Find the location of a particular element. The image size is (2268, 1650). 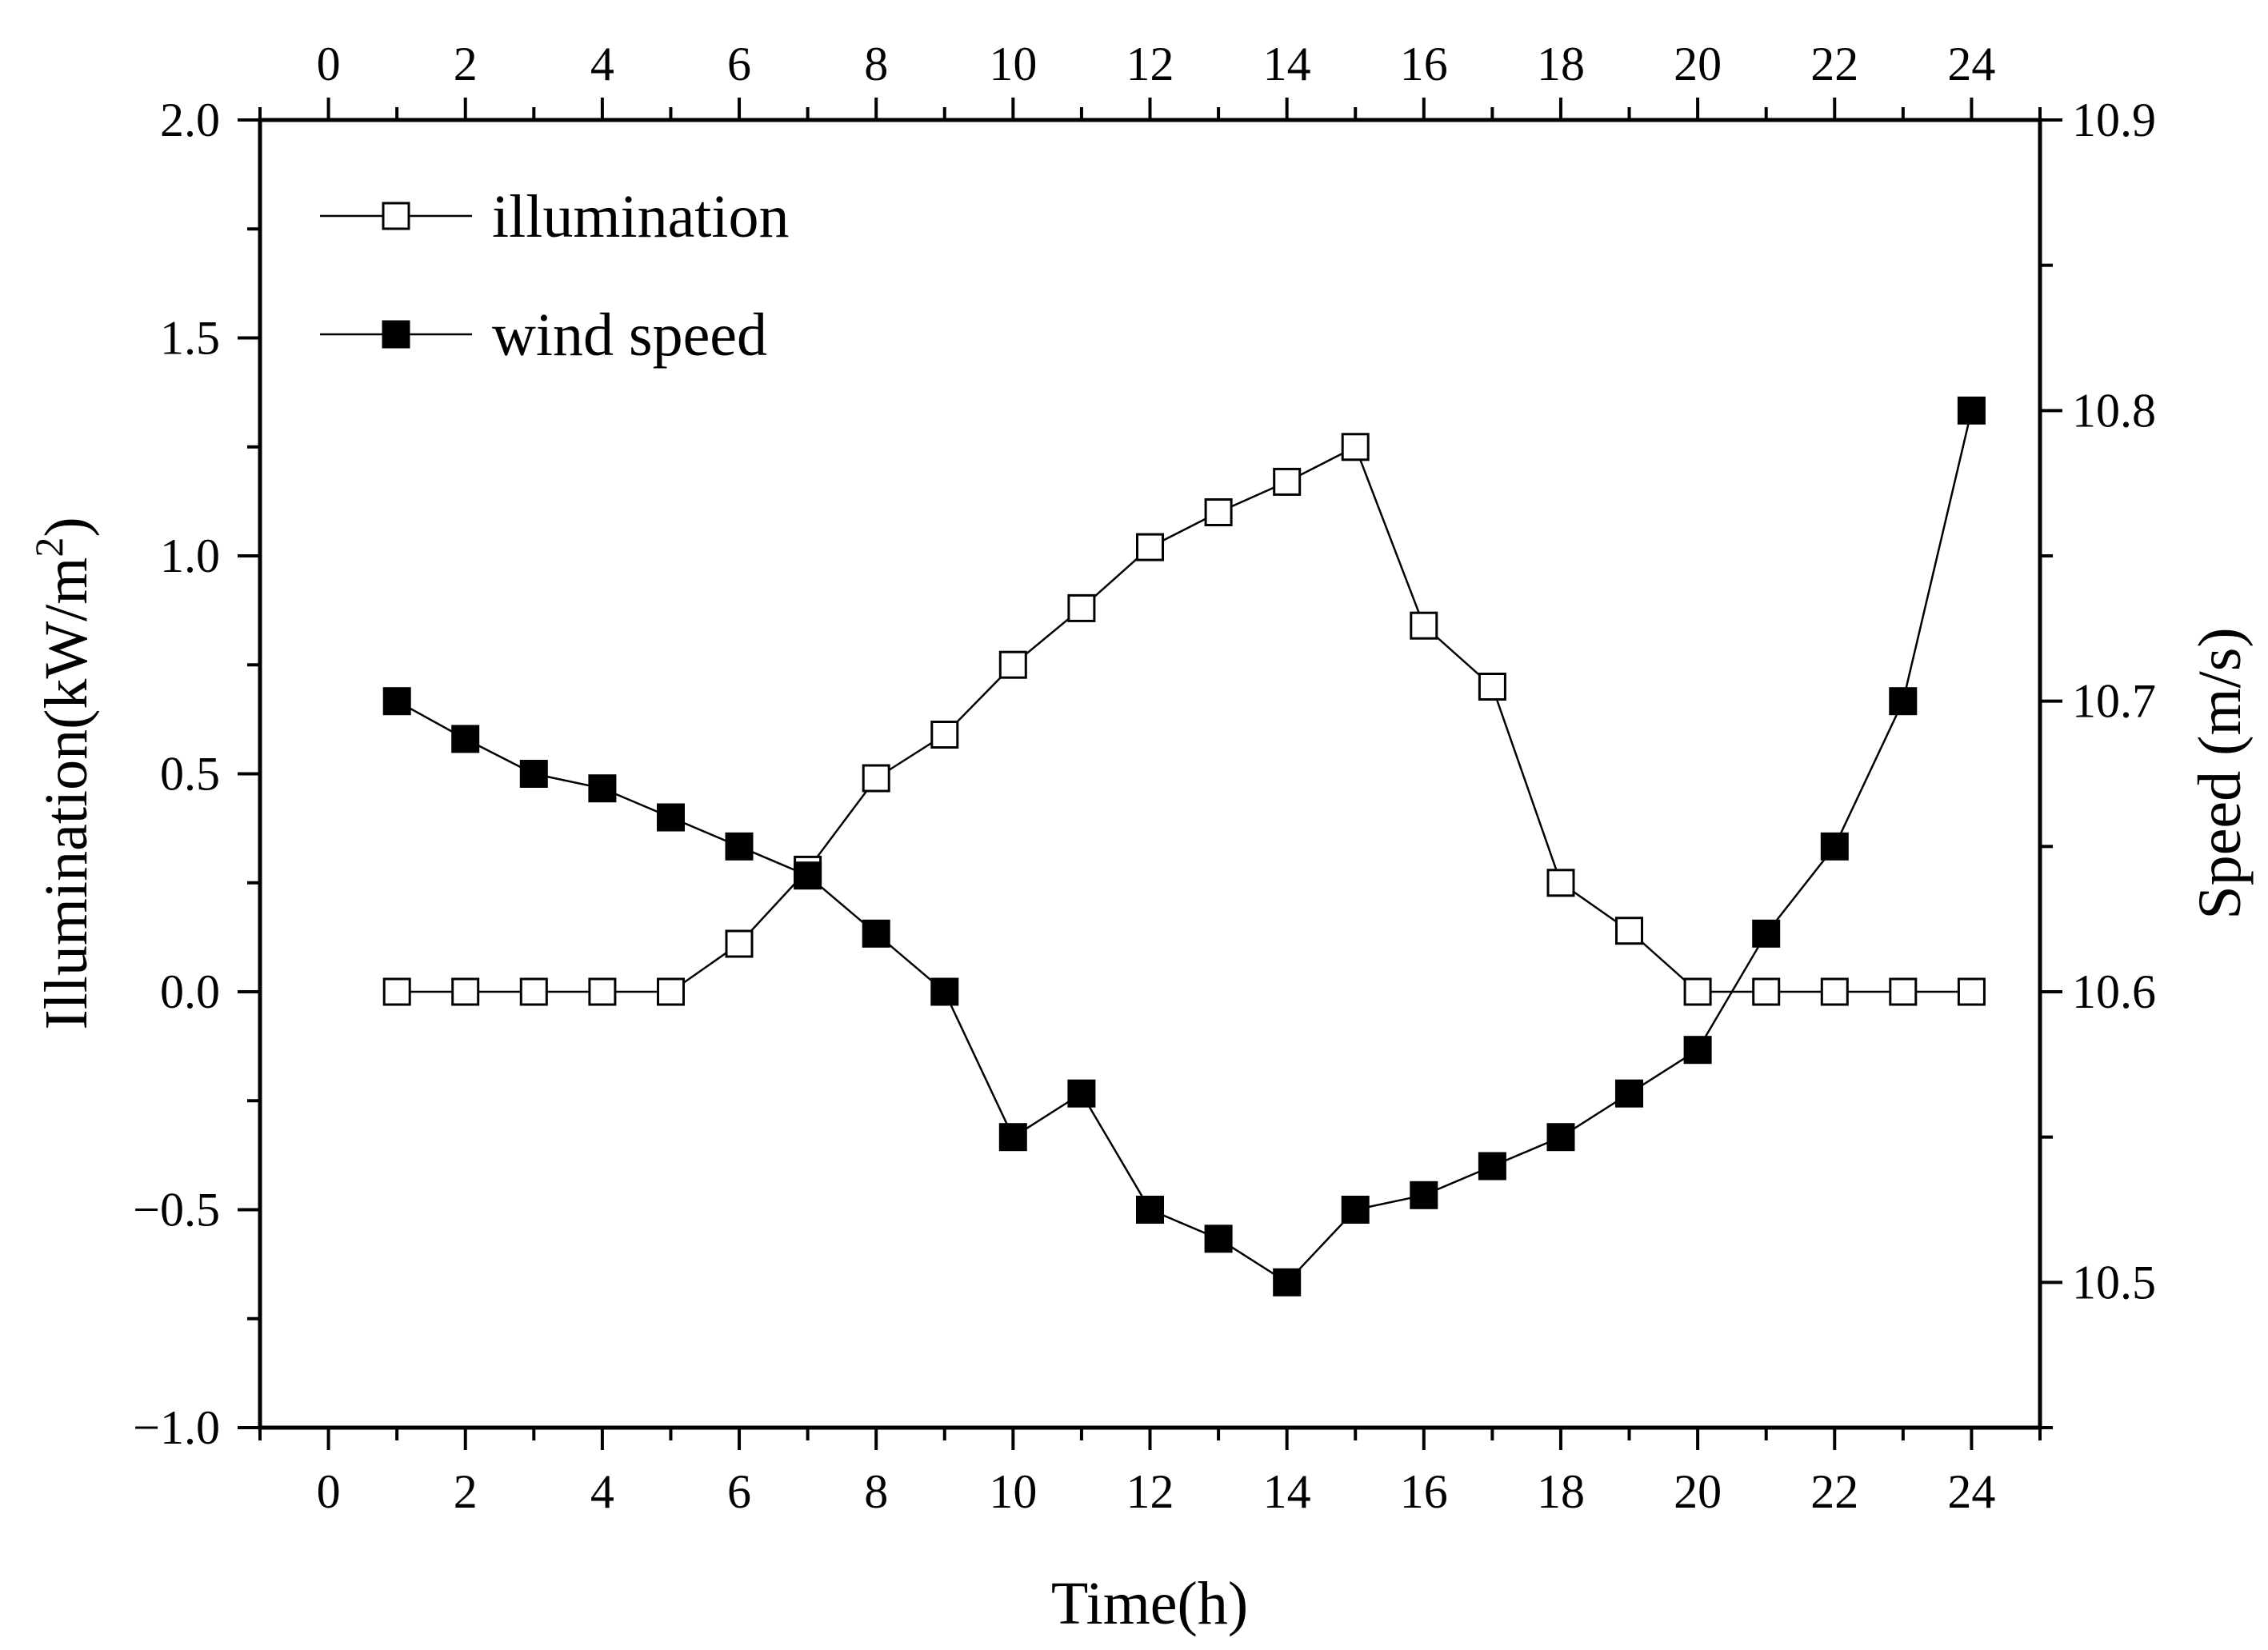

x-tick-label-bottom: 16 is located at coordinates (1424, 1491).